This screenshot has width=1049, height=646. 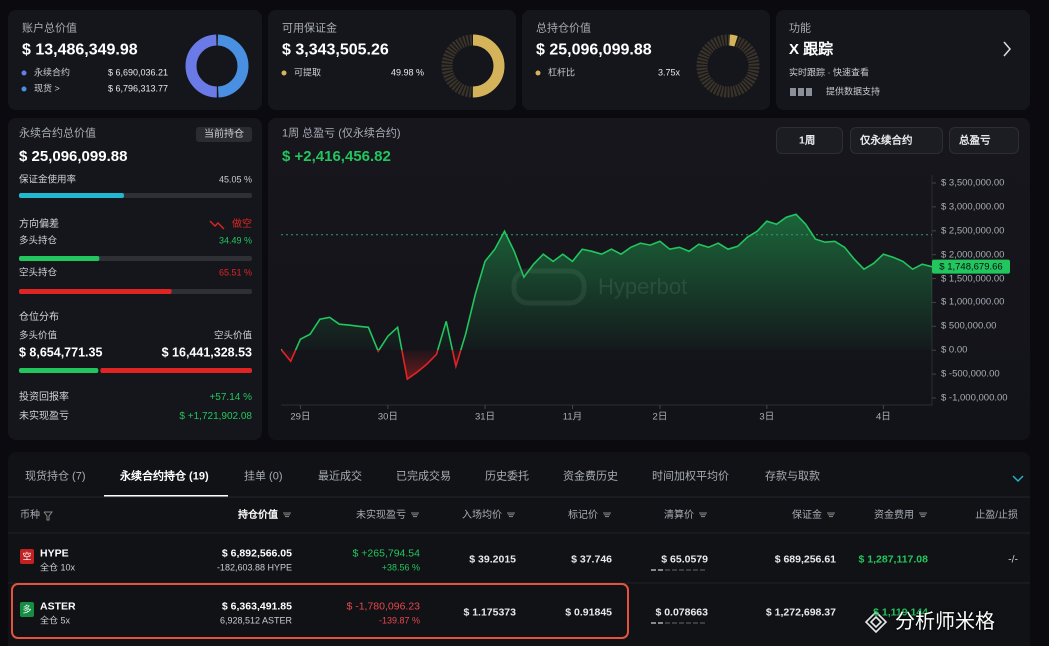 I want to click on perp-panel, so click(x=135, y=279).